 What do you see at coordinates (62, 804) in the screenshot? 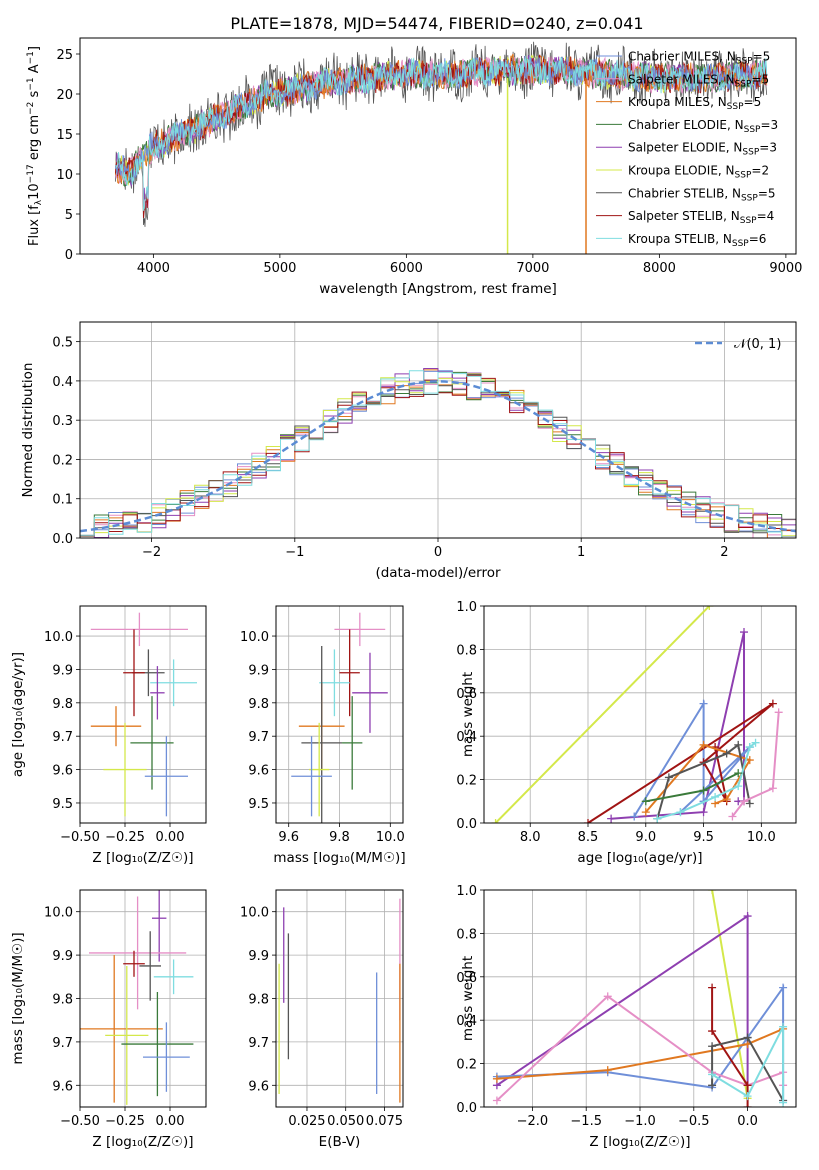
I see `y-tick-label: 9.5` at bounding box center [62, 804].